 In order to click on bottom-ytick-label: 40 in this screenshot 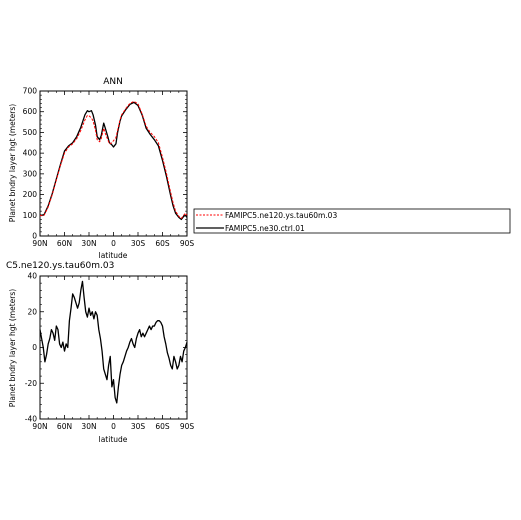, I will do `click(32, 276)`.